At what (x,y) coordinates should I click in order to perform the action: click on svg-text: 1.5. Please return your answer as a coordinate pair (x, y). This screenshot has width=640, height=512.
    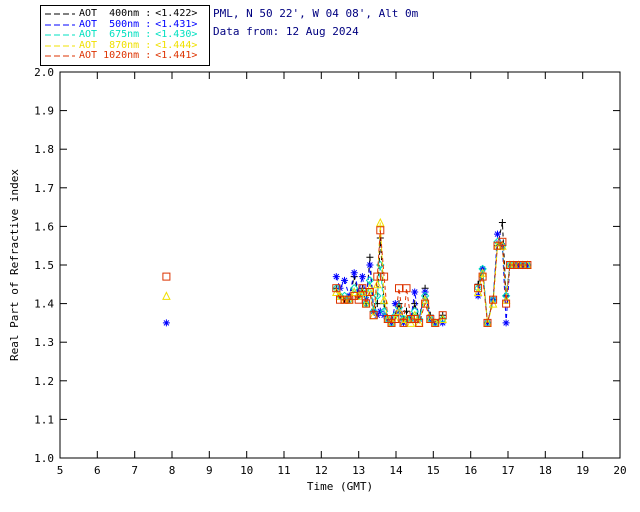
    Looking at the image, I should click on (44, 265).